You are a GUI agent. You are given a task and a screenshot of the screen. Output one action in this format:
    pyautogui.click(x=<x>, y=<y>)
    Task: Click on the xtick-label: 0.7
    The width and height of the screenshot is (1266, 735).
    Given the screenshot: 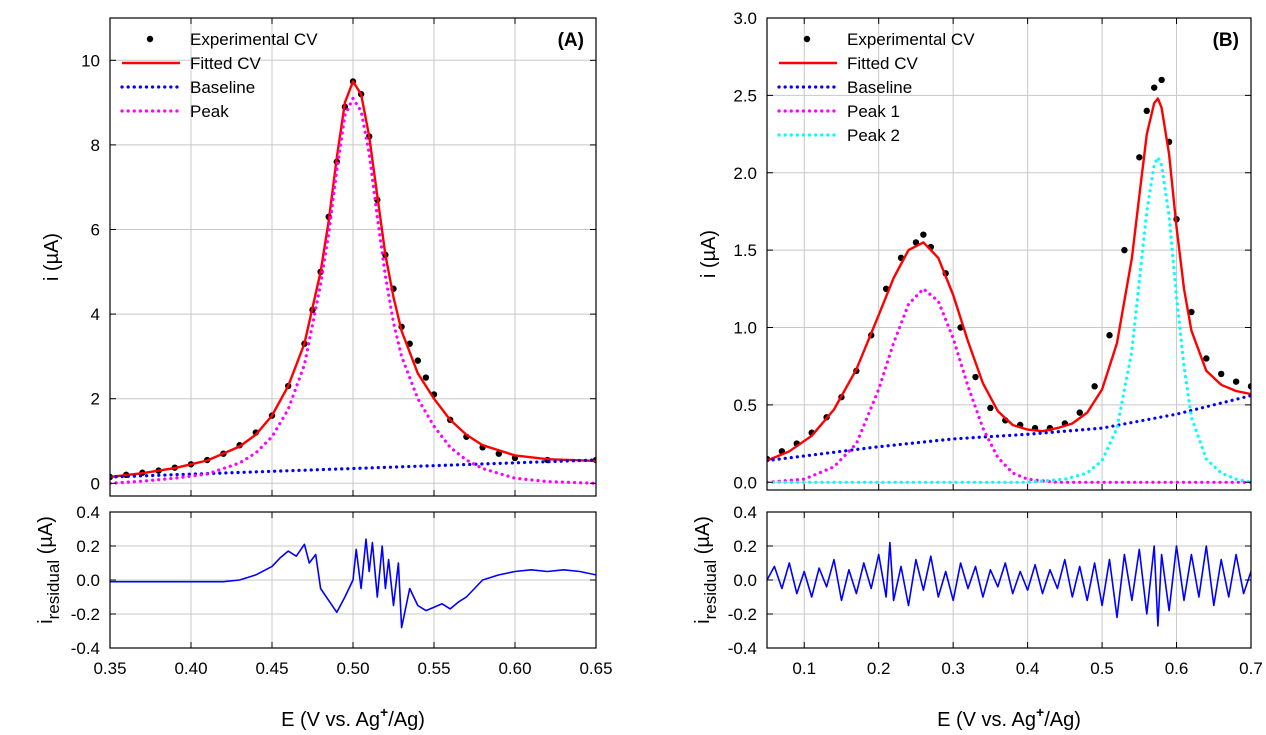 What is the action you would take?
    pyautogui.click(x=1251, y=668)
    